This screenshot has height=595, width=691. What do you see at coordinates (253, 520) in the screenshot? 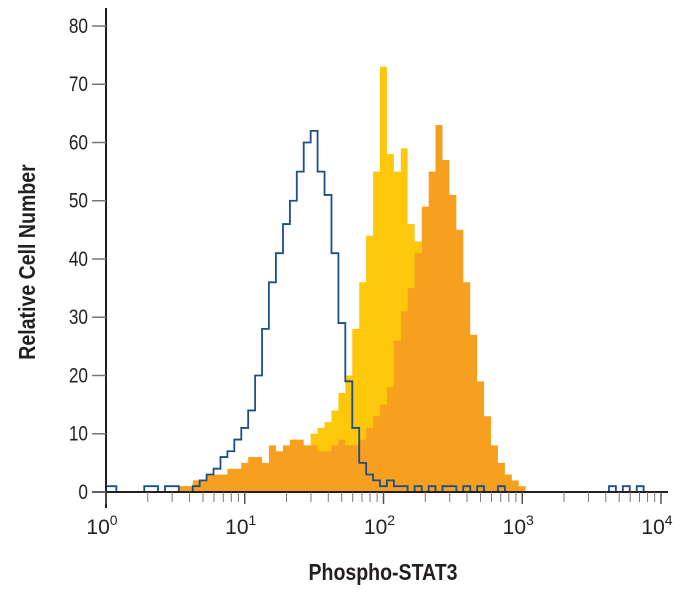
I see `x-tick-label-exponent: 1` at bounding box center [253, 520].